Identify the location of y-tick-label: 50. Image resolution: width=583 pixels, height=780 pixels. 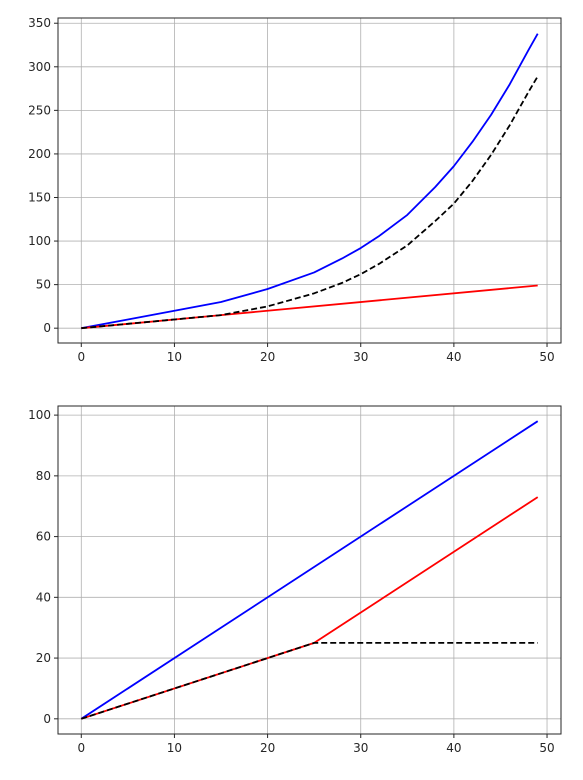
(43, 285).